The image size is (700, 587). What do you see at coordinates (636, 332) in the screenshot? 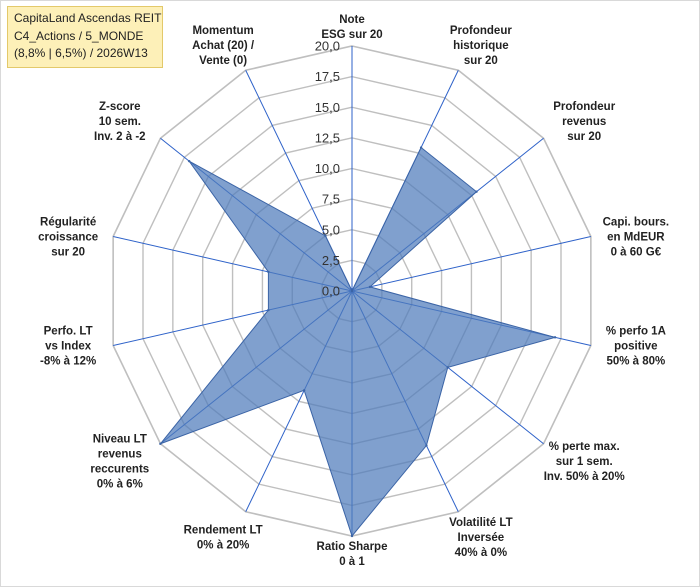
I see `axis-label-line: % perfo 1A` at bounding box center [636, 332].